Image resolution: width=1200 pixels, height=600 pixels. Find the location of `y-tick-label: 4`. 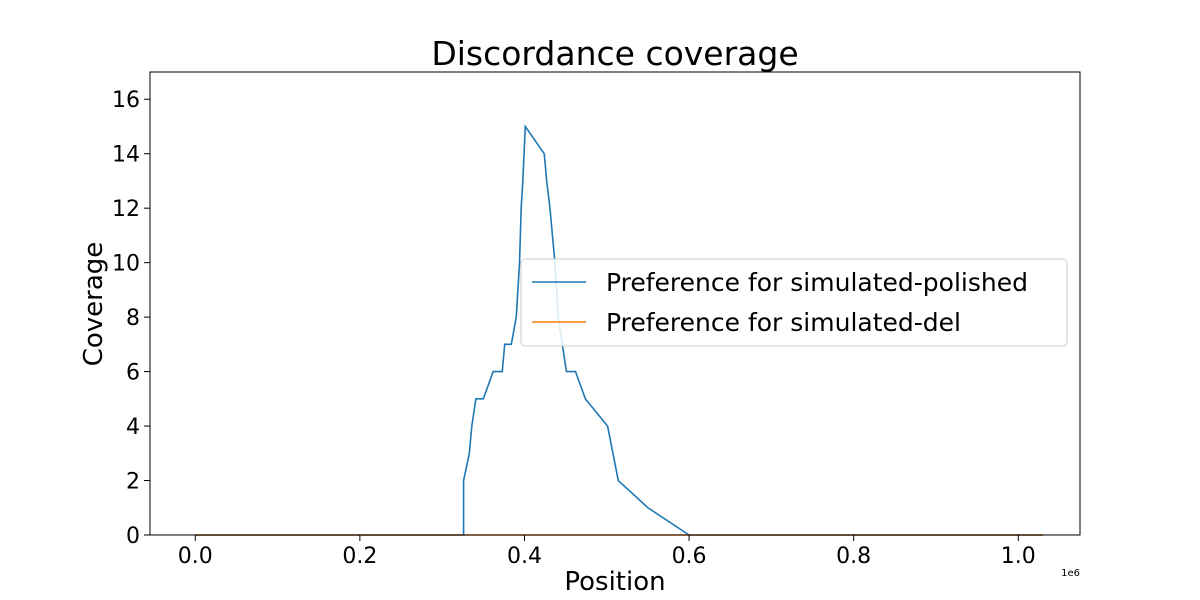

y-tick-label: 4 is located at coordinates (133, 427).